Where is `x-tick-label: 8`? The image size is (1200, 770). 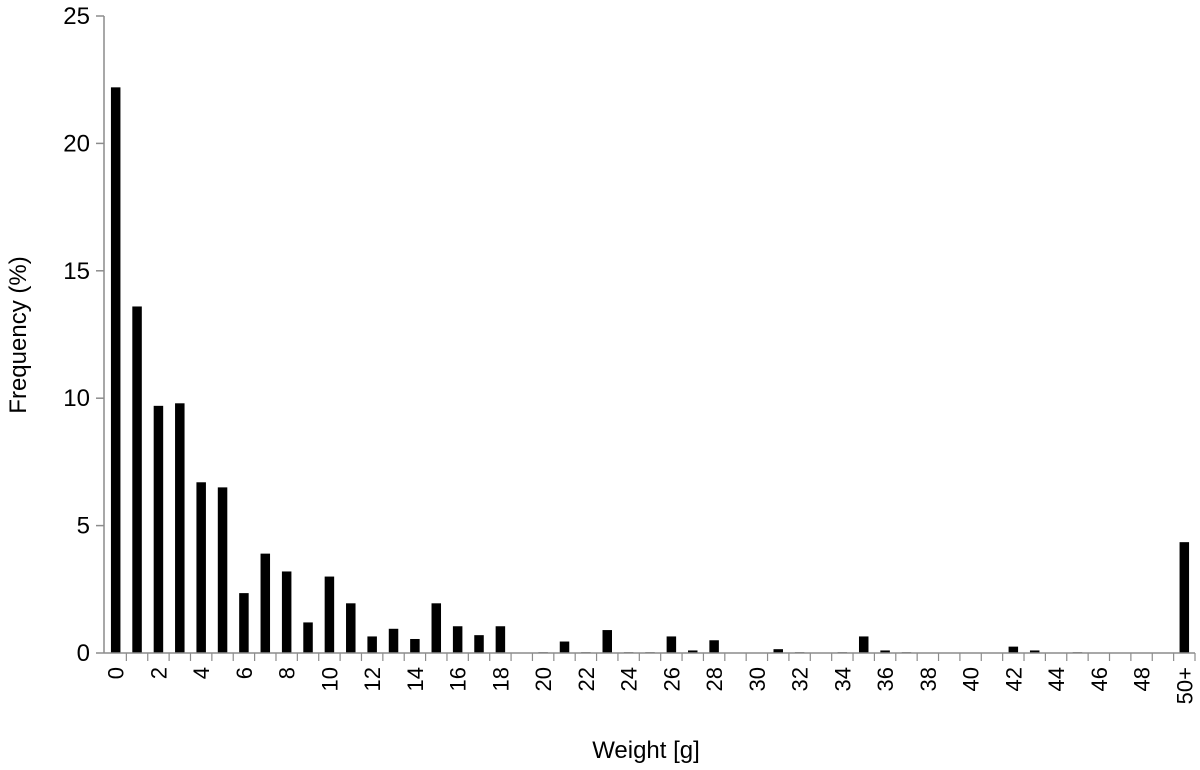
x-tick-label: 8 is located at coordinates (287, 673).